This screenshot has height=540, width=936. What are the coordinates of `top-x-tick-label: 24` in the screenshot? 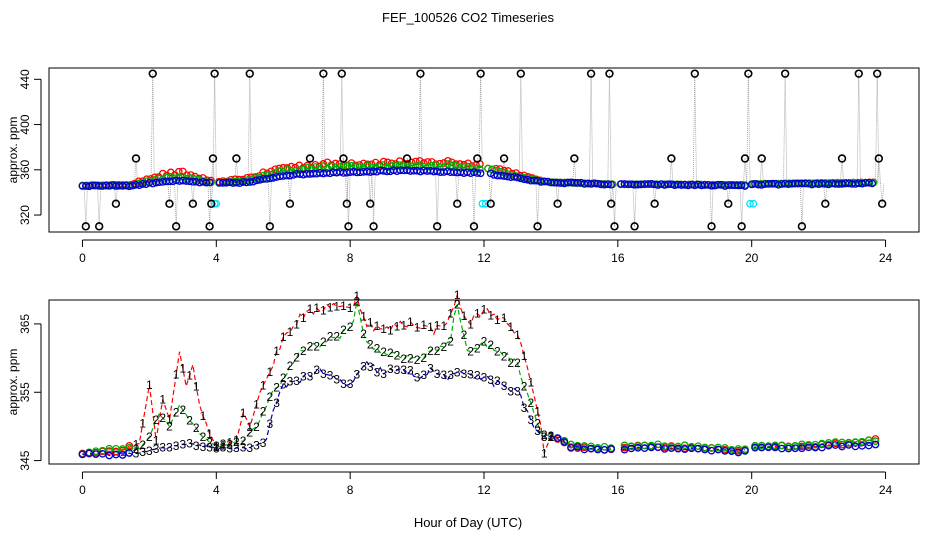 It's located at (886, 258).